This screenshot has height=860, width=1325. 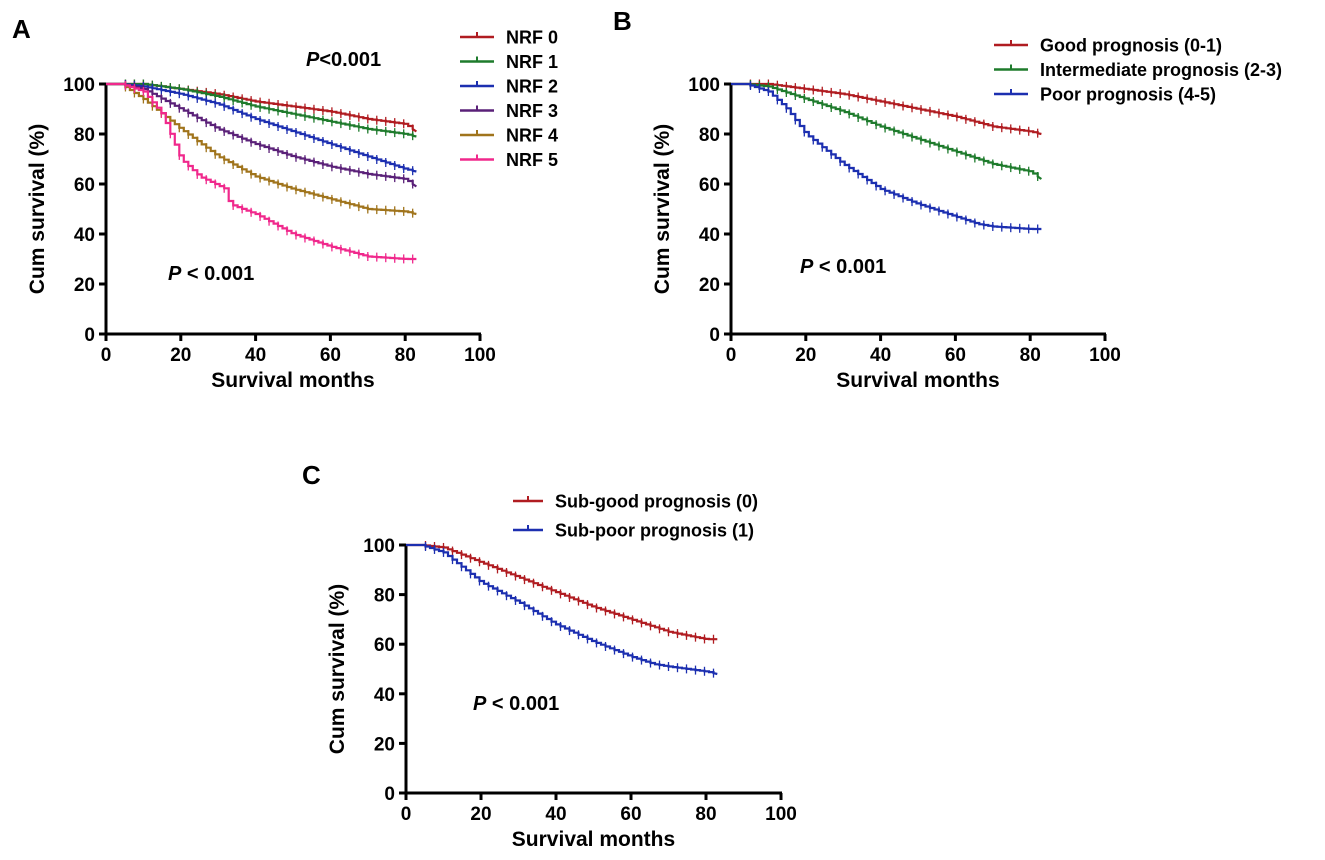 I want to click on panel-b-x-tick-label: 60, so click(x=955, y=355).